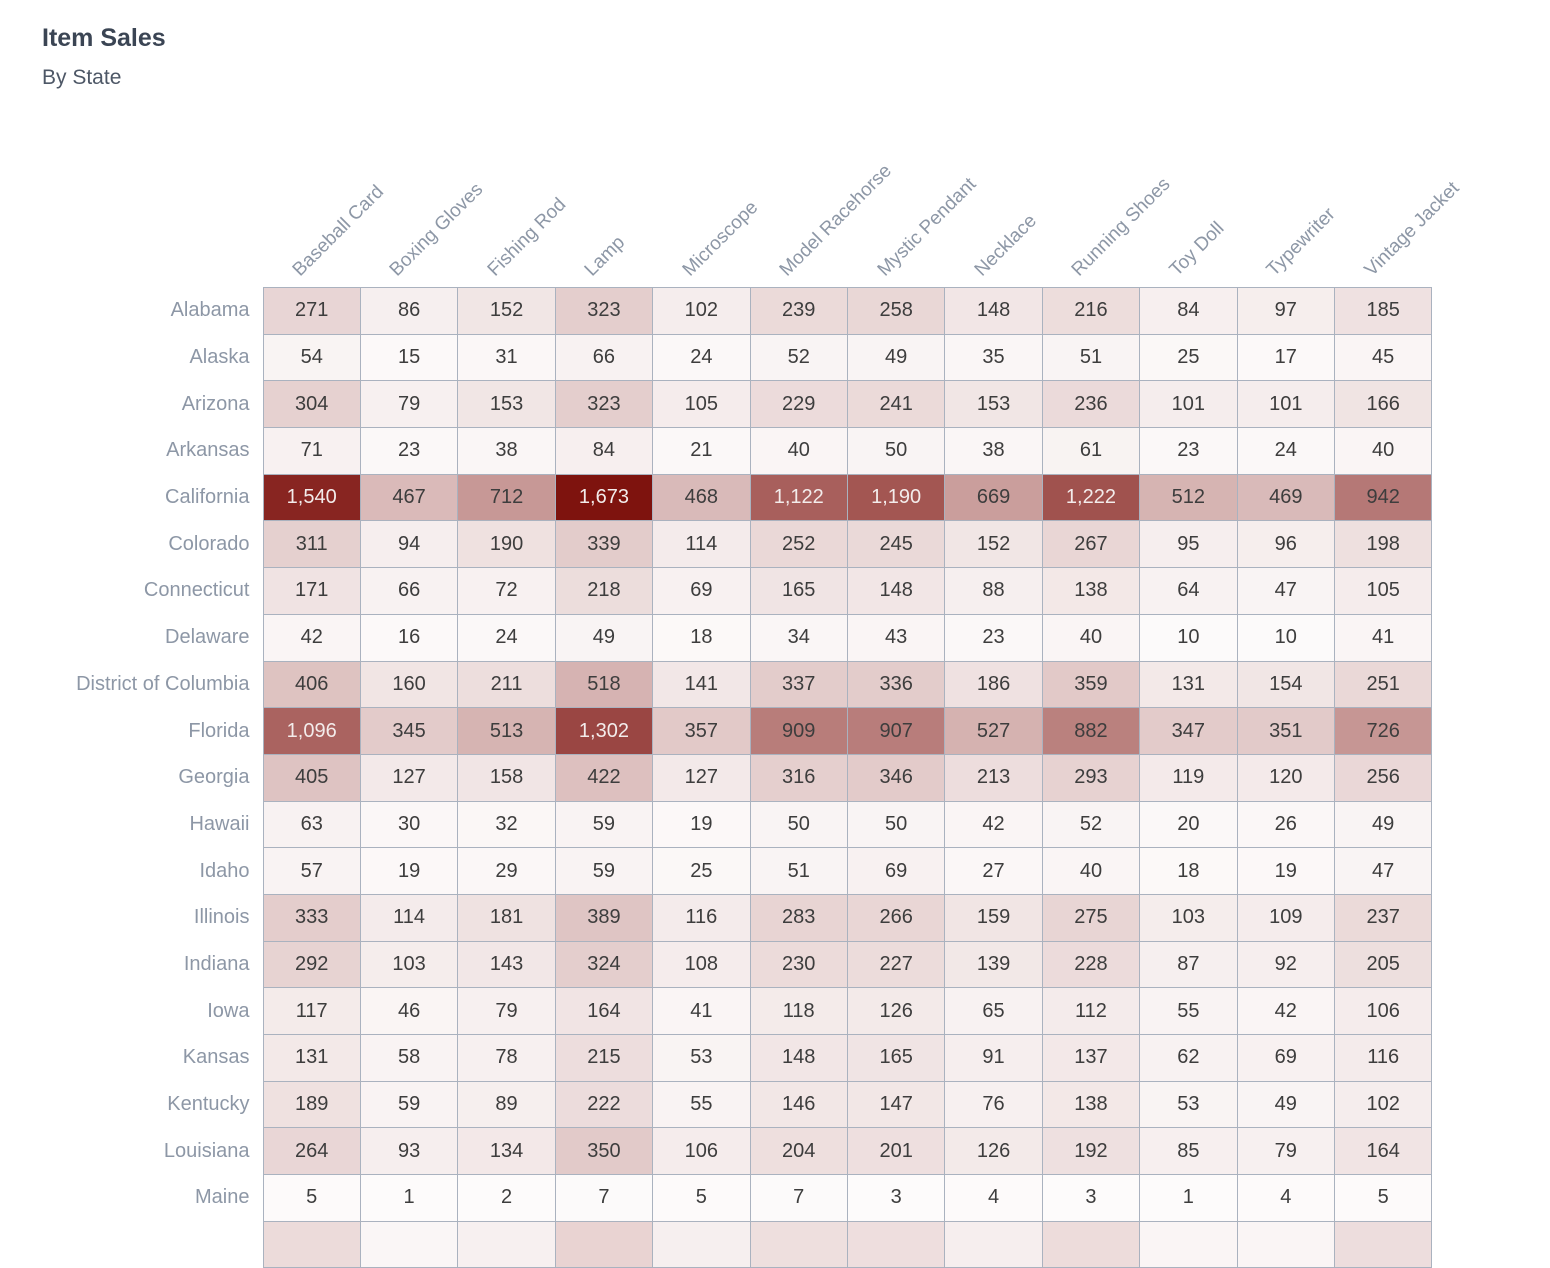 The height and width of the screenshot is (1268, 1550). Describe the element at coordinates (1285, 684) in the screenshot. I see `heatmap-cell: 154` at that location.